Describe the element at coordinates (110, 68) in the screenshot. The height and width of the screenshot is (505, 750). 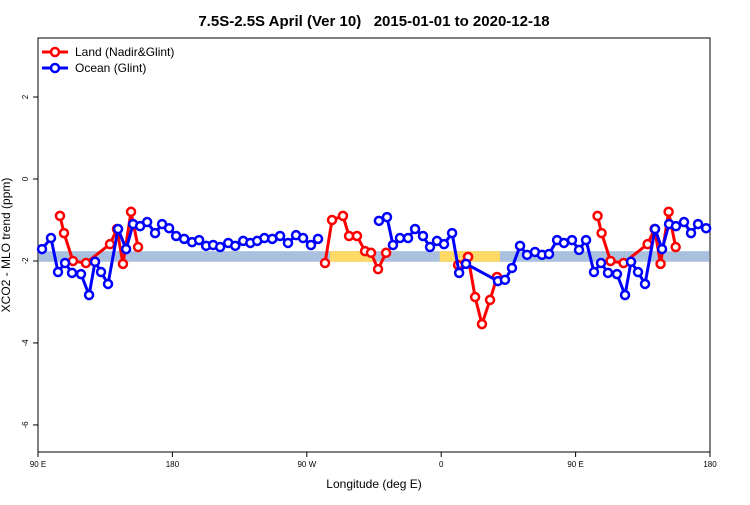
I see `legend-label: Ocean (Glint)` at that location.